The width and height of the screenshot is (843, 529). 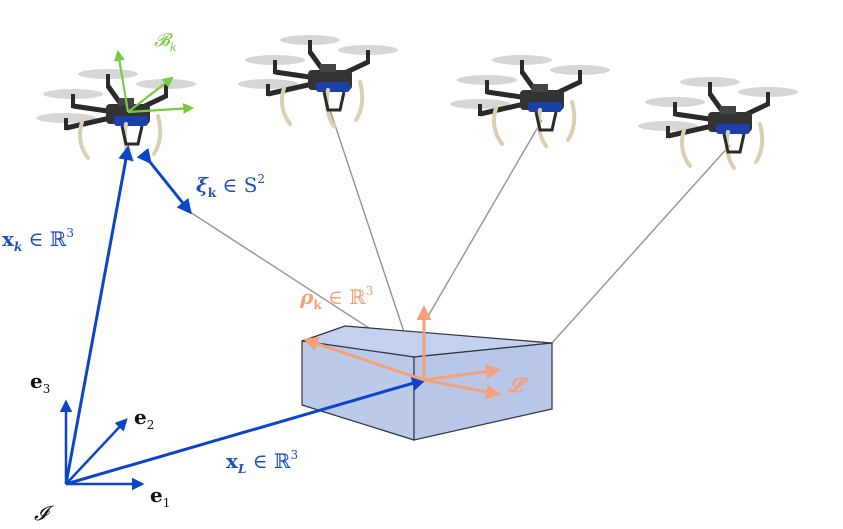 I want to click on drone-position-label: xk ∈ ℝ3, so click(x=38, y=240).